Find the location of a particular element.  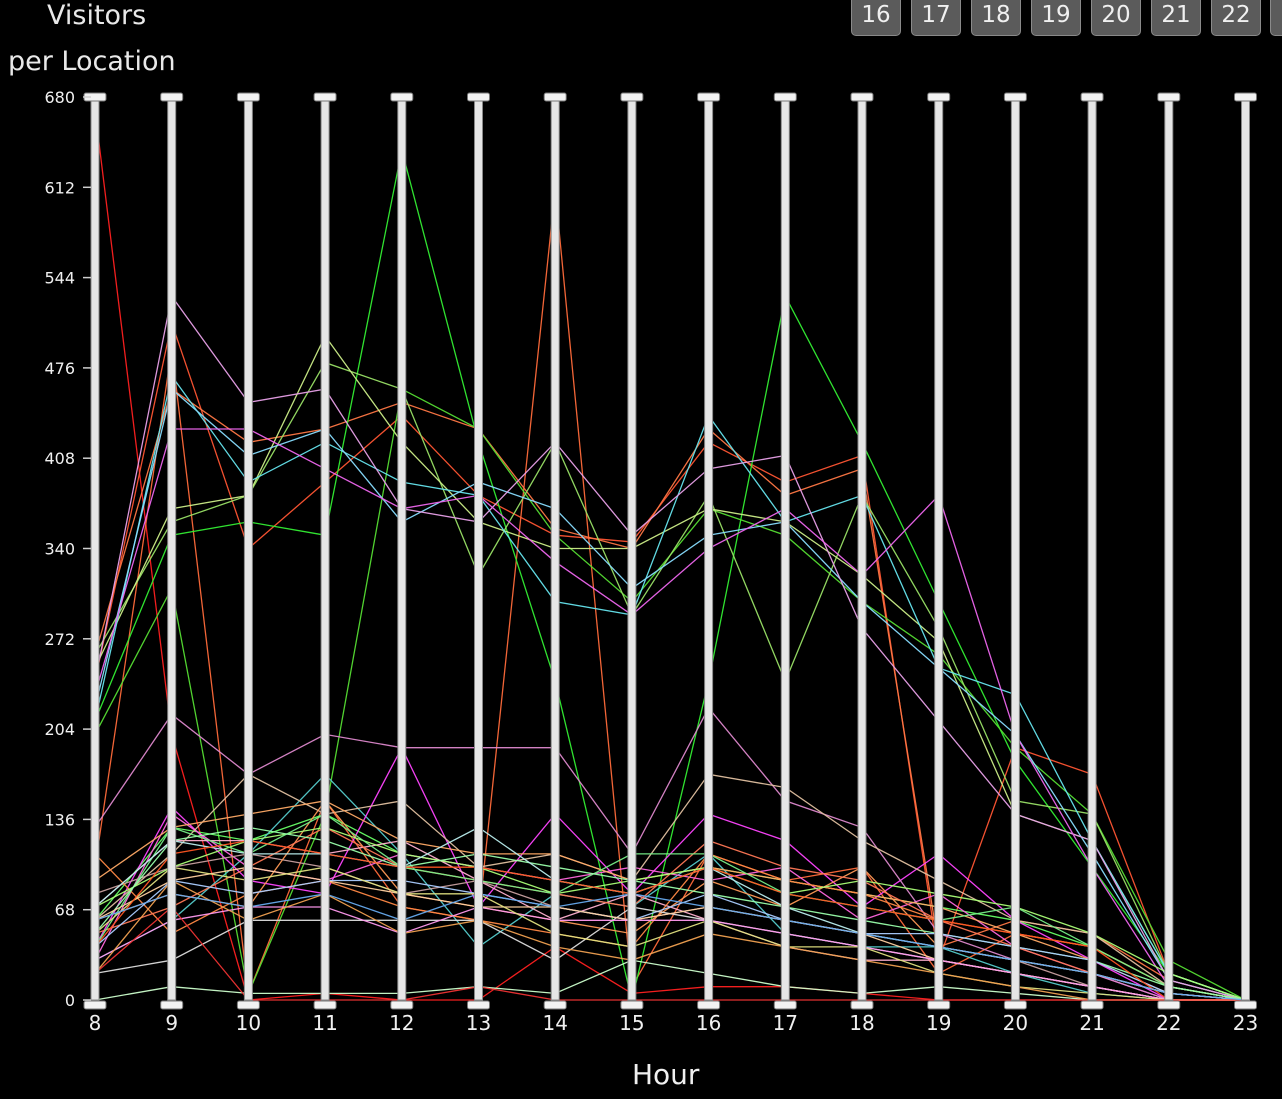

y-tick-label-476: 476 is located at coordinates (59, 368).